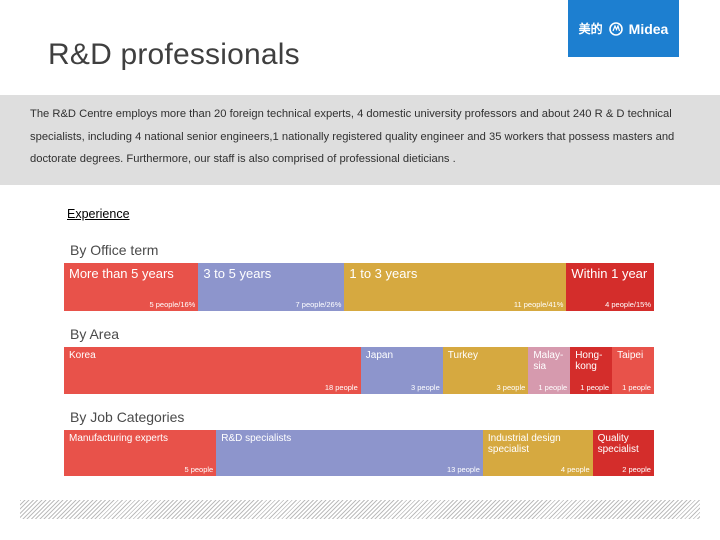 The height and width of the screenshot is (540, 720). I want to click on segment-label: R&D specialists, so click(256, 438).